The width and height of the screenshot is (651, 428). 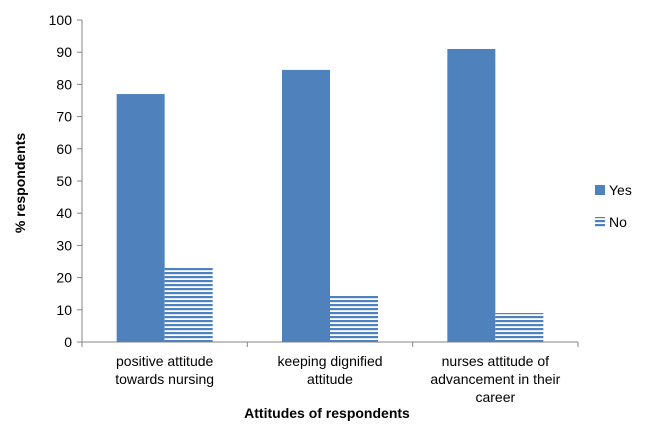 What do you see at coordinates (495, 397) in the screenshot?
I see `category-label-line: career` at bounding box center [495, 397].